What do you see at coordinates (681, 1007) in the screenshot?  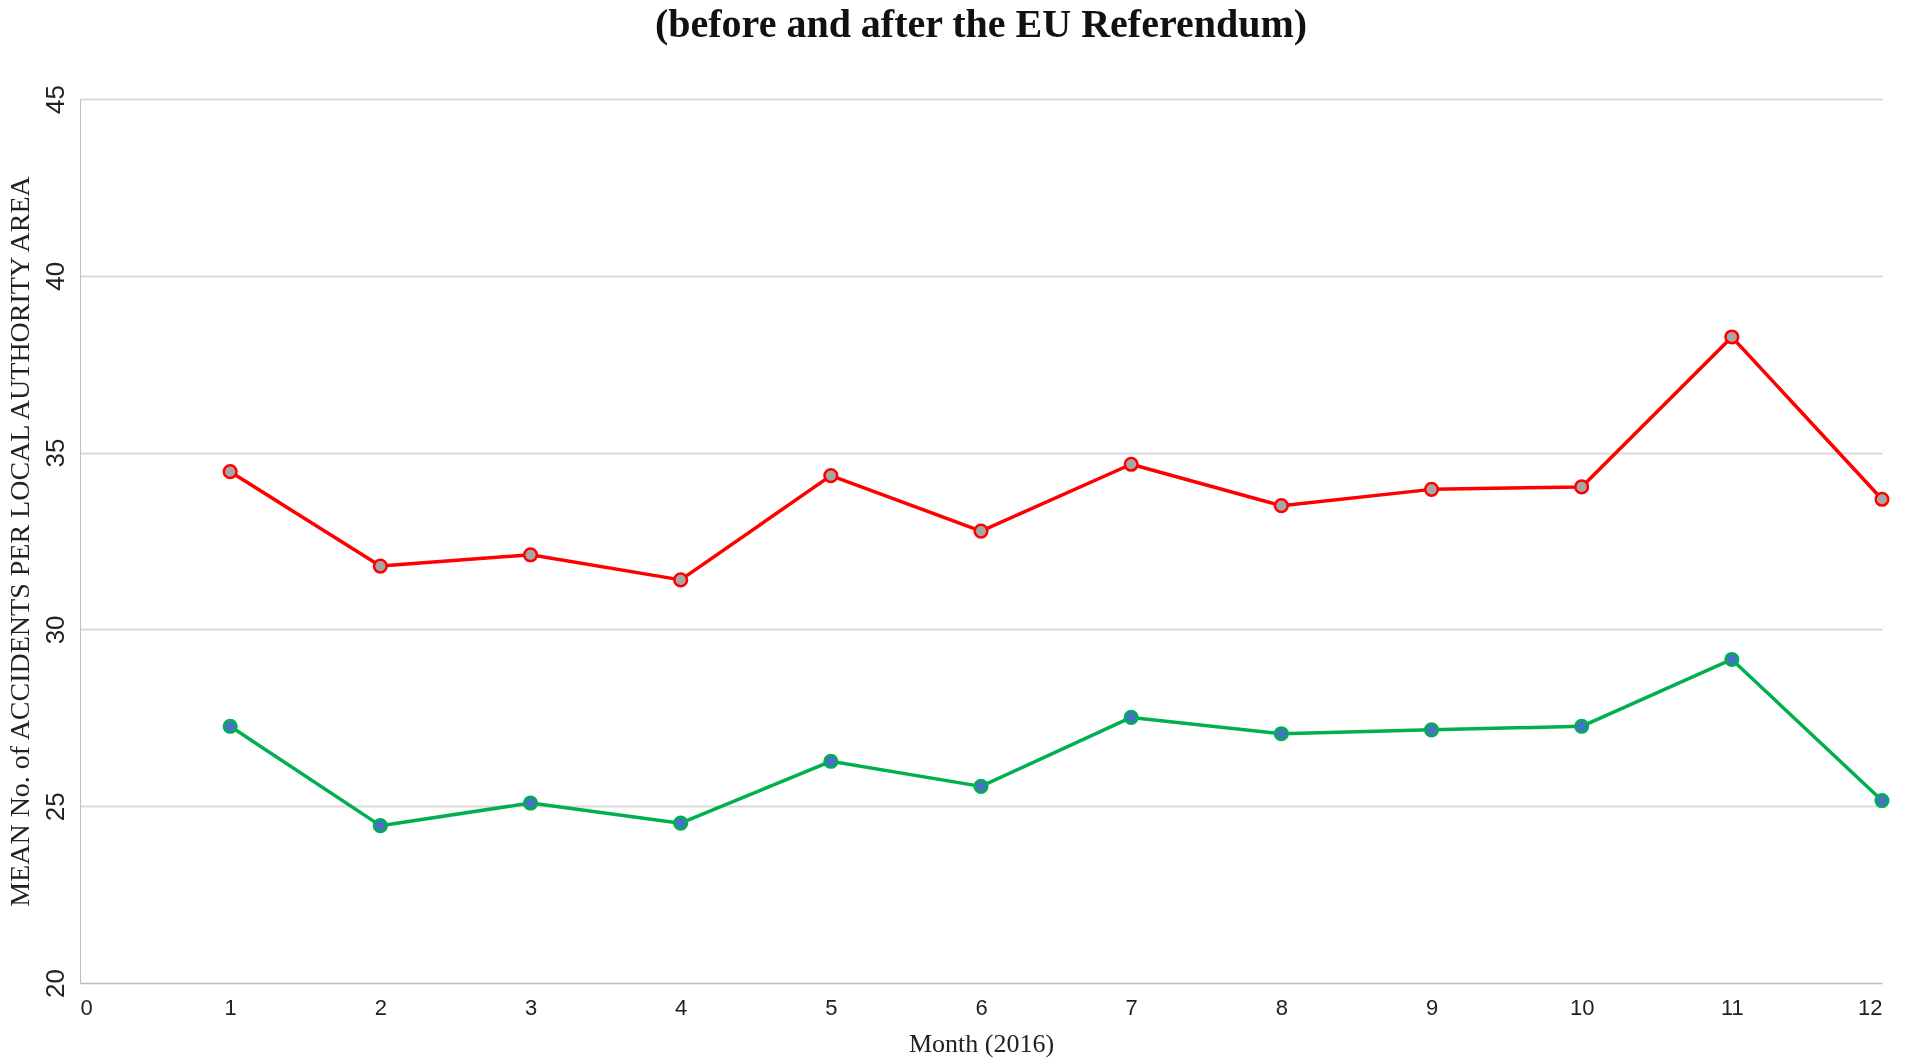 I see `x-tick-label: 4` at bounding box center [681, 1007].